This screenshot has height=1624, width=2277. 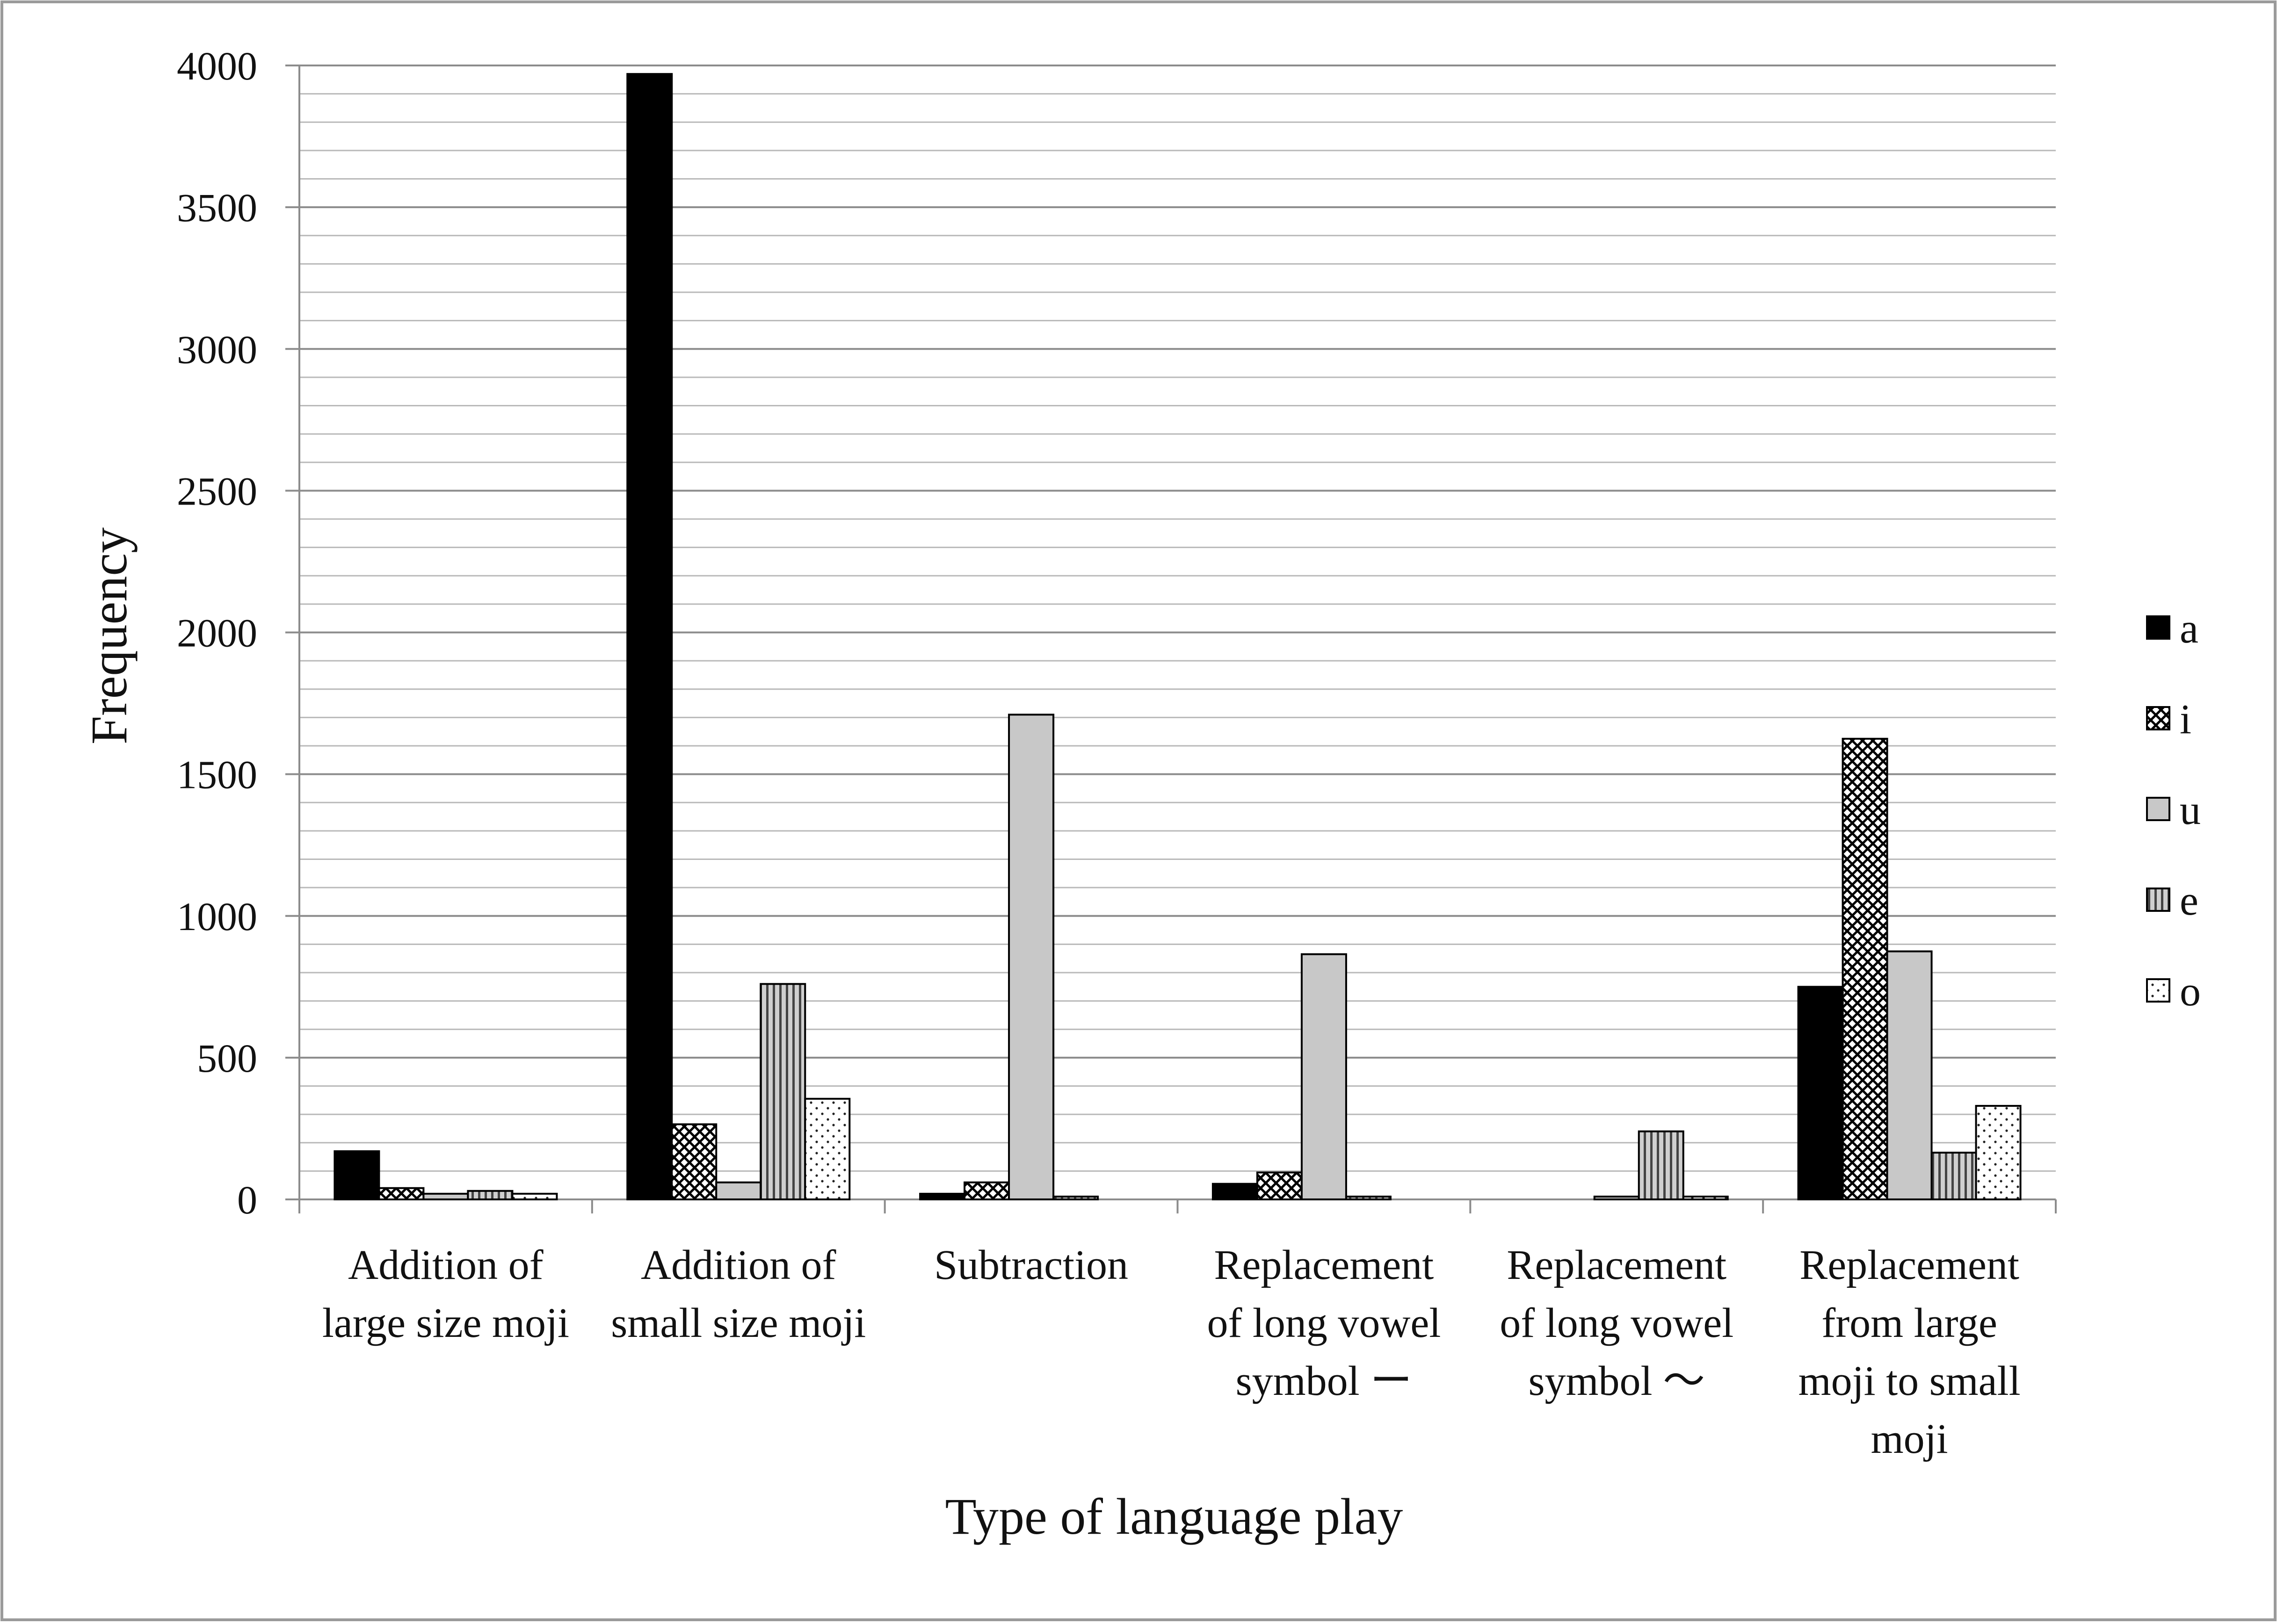 What do you see at coordinates (217, 774) in the screenshot?
I see `y-tick-label: 1500` at bounding box center [217, 774].